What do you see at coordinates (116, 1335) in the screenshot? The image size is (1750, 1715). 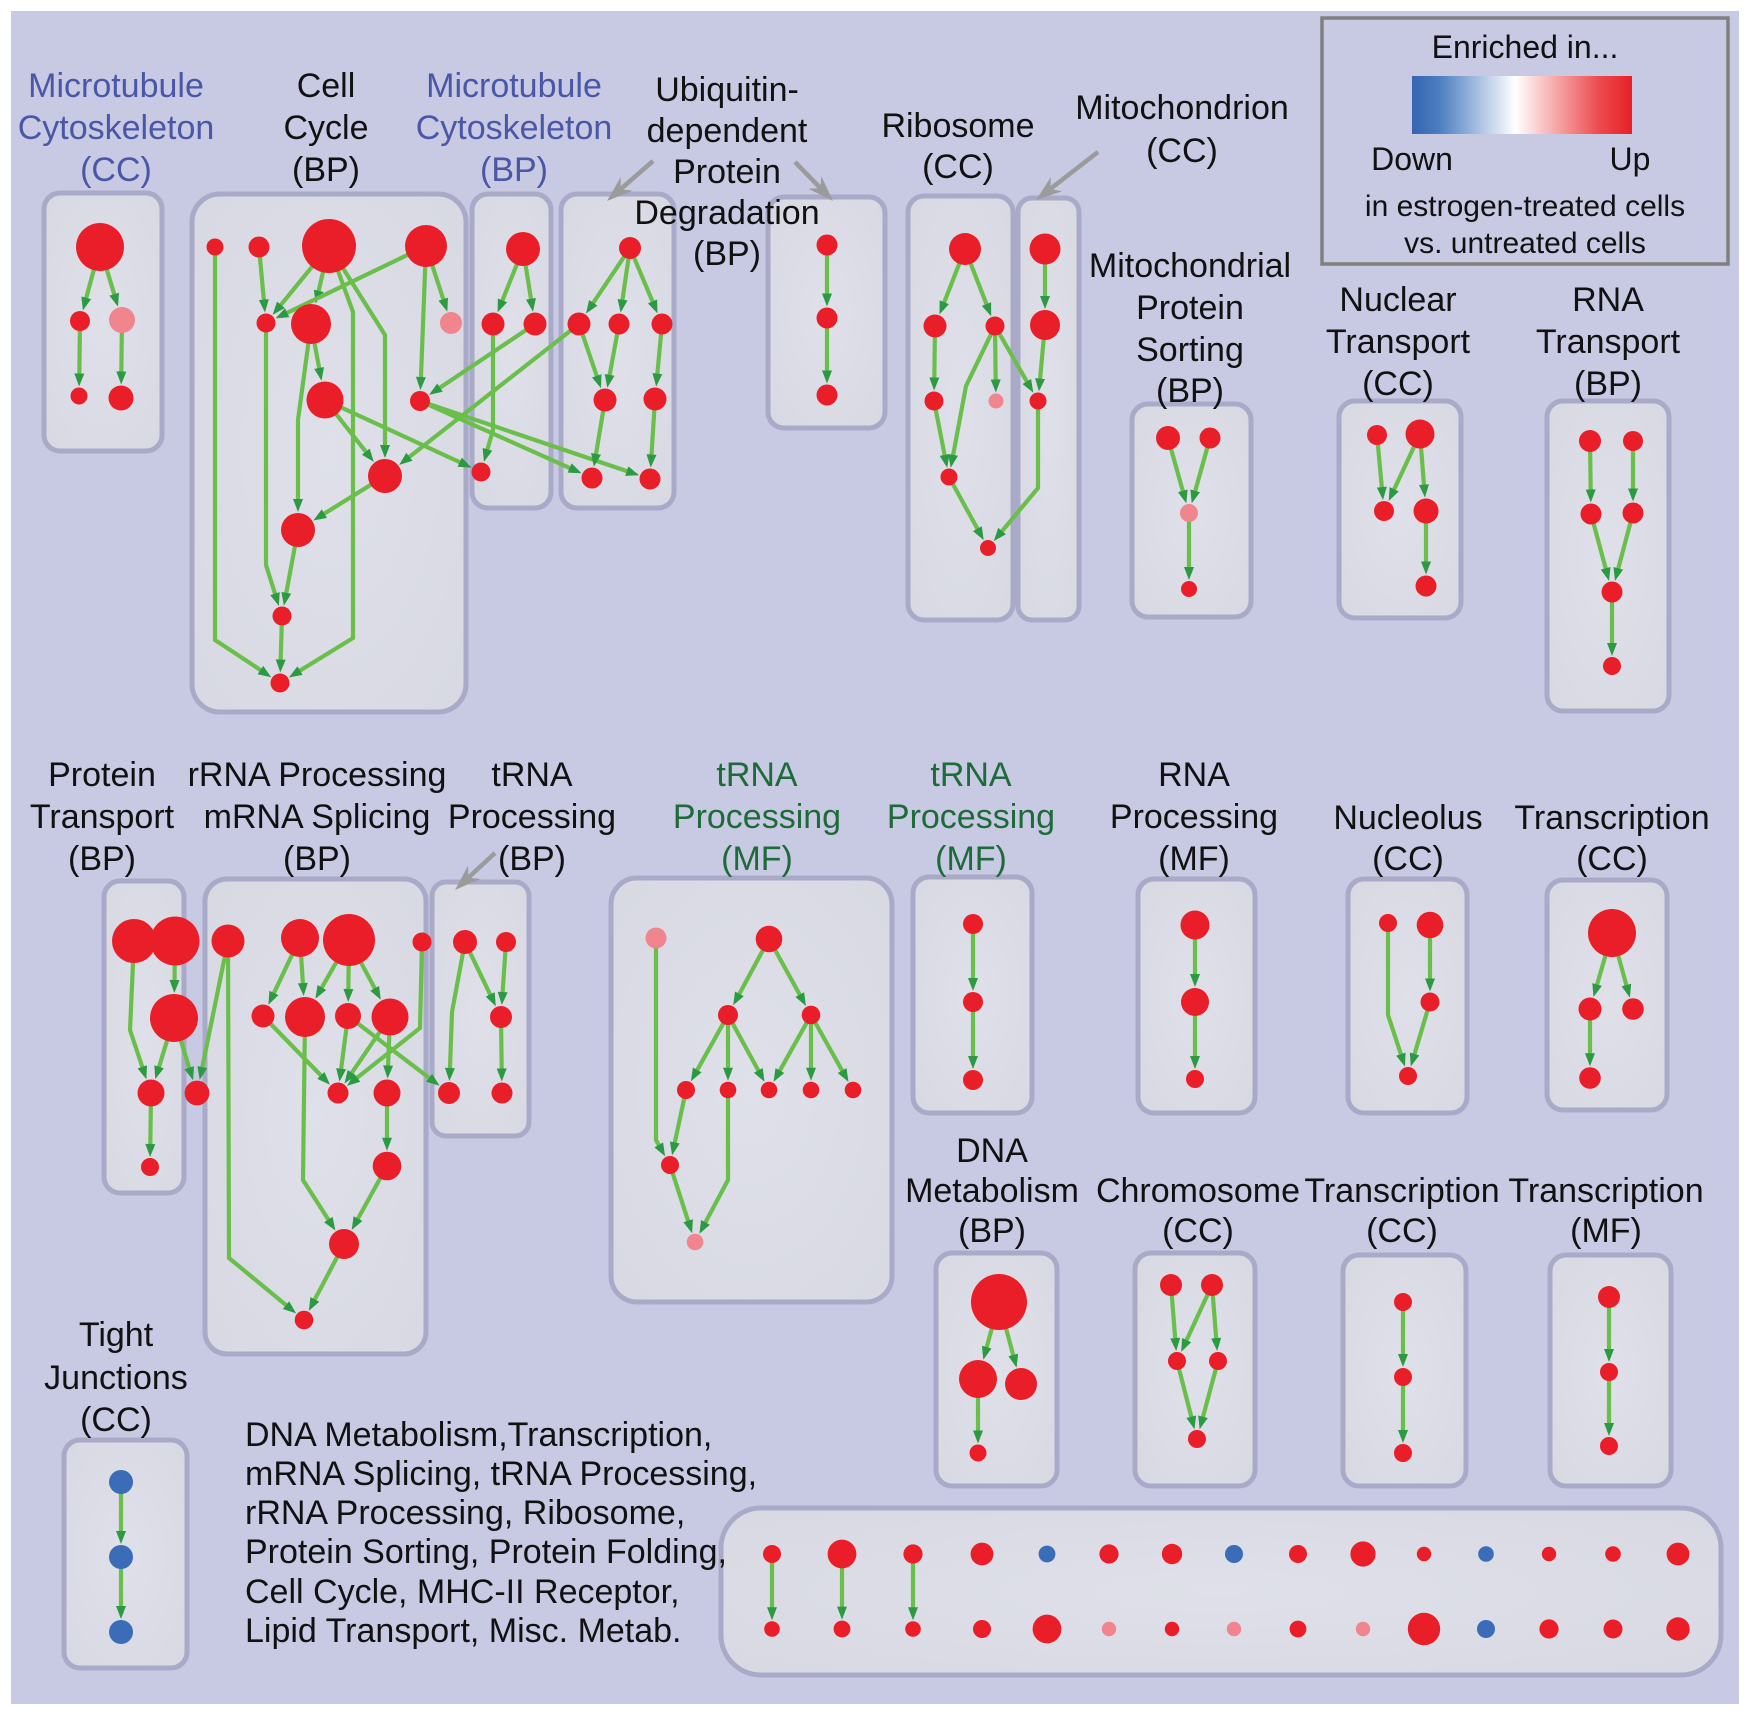 I see `svg-text: Tight` at bounding box center [116, 1335].